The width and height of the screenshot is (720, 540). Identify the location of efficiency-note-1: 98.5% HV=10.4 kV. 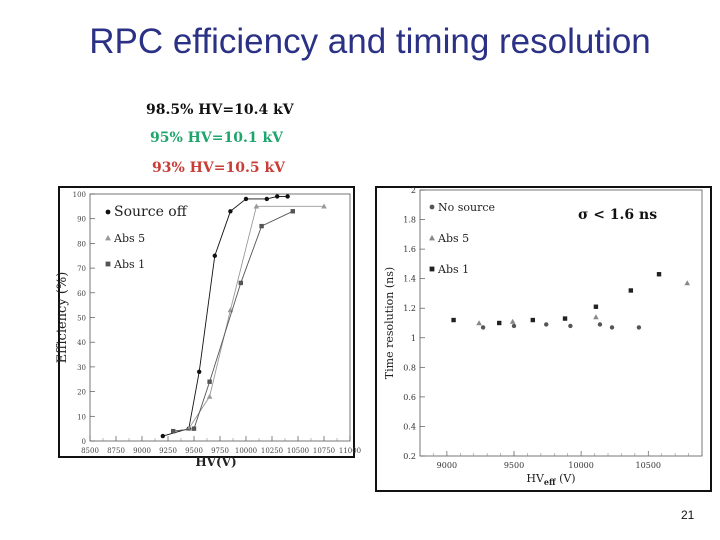
(220, 110).